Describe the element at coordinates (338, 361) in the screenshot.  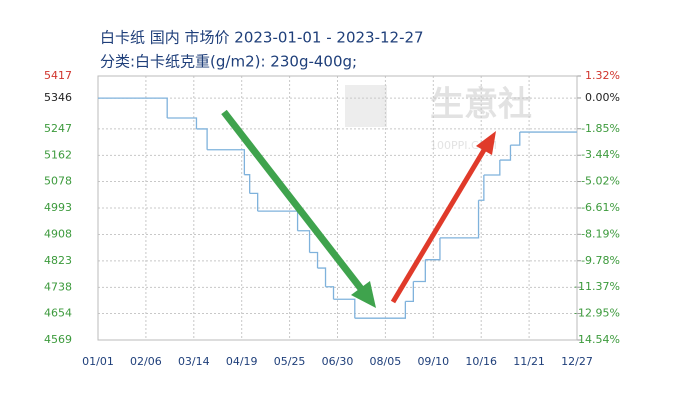
I see `x-tick-label: 06/30` at that location.